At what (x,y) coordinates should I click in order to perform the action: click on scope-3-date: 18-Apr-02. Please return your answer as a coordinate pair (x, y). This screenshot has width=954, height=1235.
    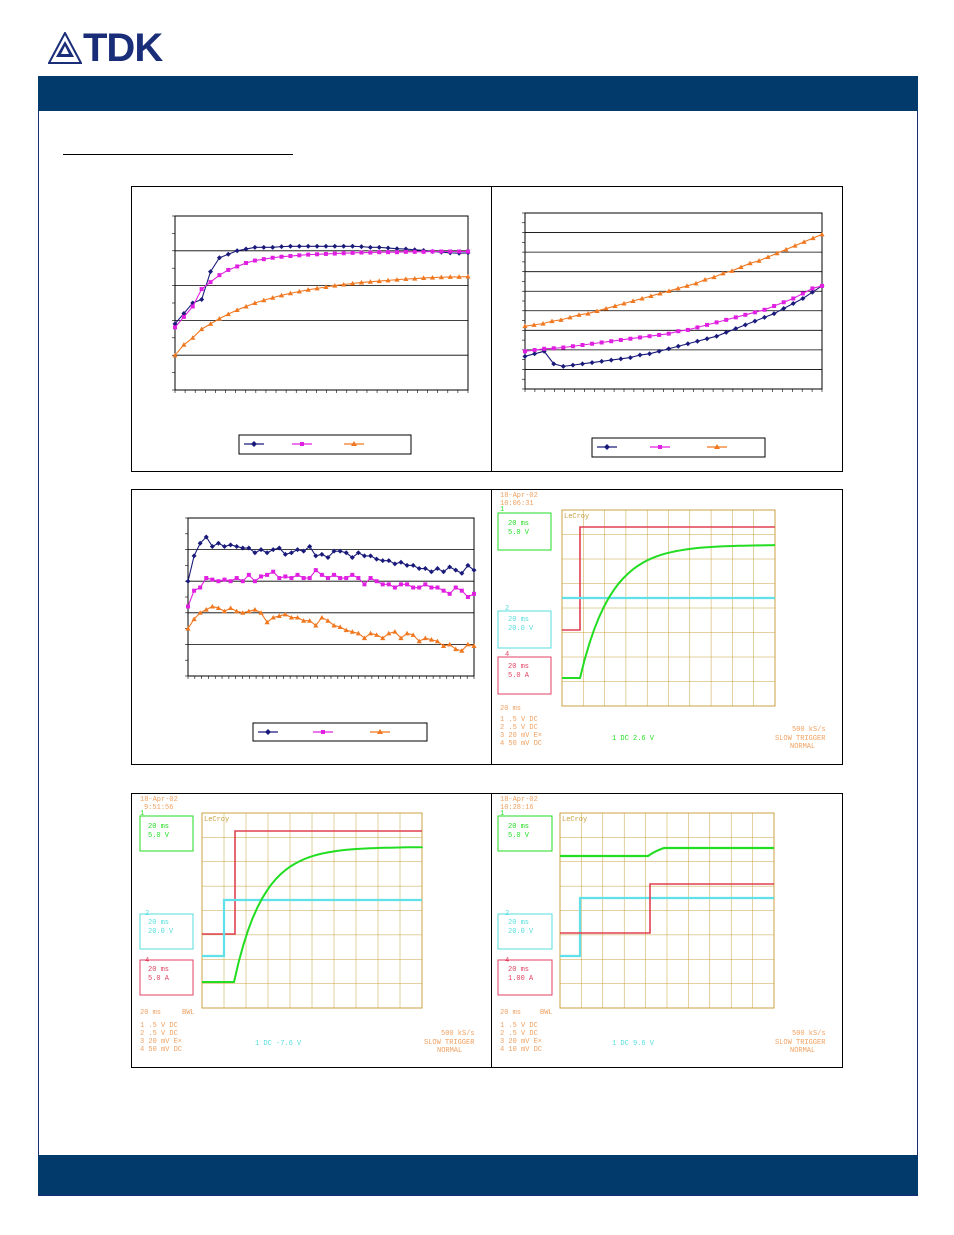
    Looking at the image, I should click on (519, 800).